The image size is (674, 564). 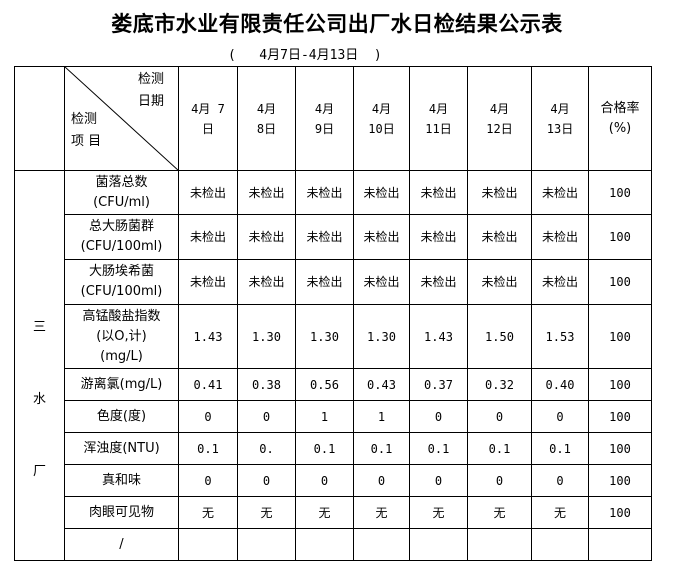 I want to click on rate-text: (%), so click(x=620, y=128).